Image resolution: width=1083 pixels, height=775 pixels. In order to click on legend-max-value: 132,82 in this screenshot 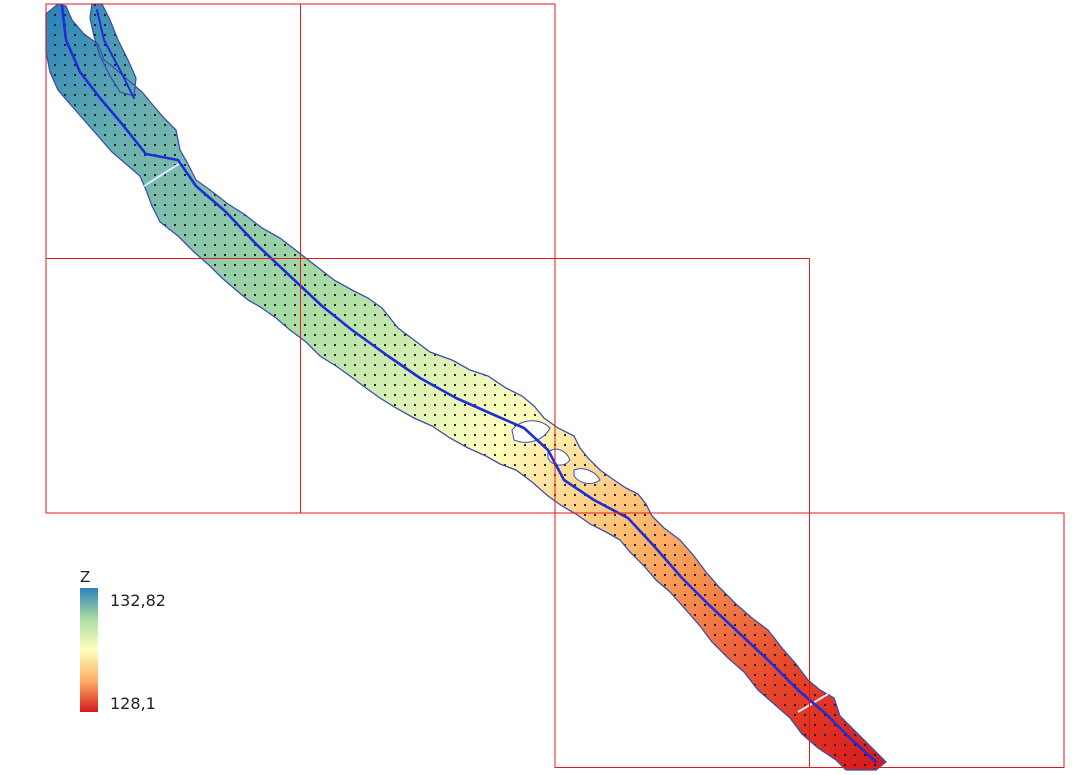, I will do `click(138, 600)`.